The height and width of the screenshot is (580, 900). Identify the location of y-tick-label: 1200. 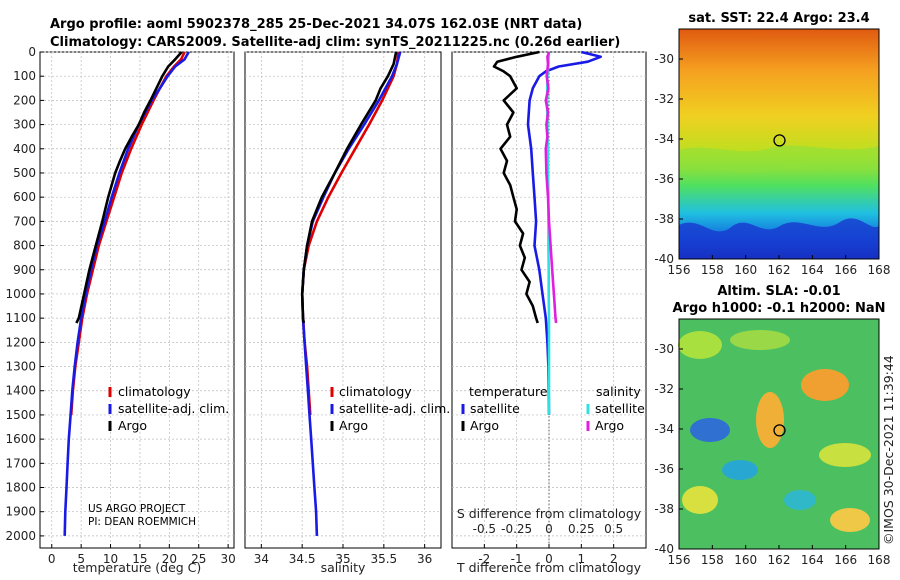
(20, 342).